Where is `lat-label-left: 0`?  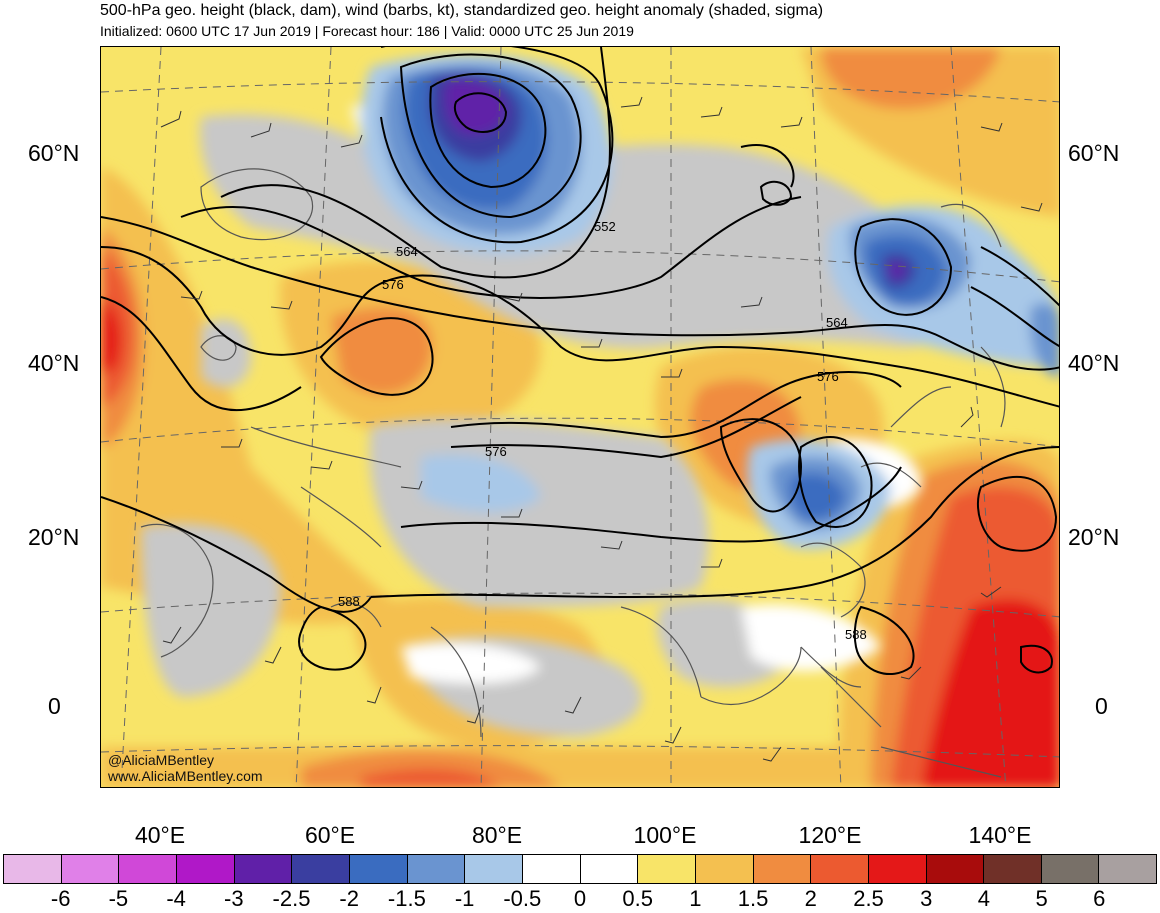 lat-label-left: 0 is located at coordinates (54, 706).